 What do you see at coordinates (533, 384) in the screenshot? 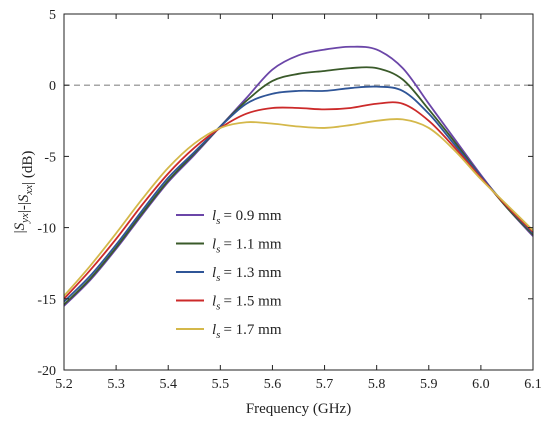
I see `x-tick-label: 6.1` at bounding box center [533, 384].